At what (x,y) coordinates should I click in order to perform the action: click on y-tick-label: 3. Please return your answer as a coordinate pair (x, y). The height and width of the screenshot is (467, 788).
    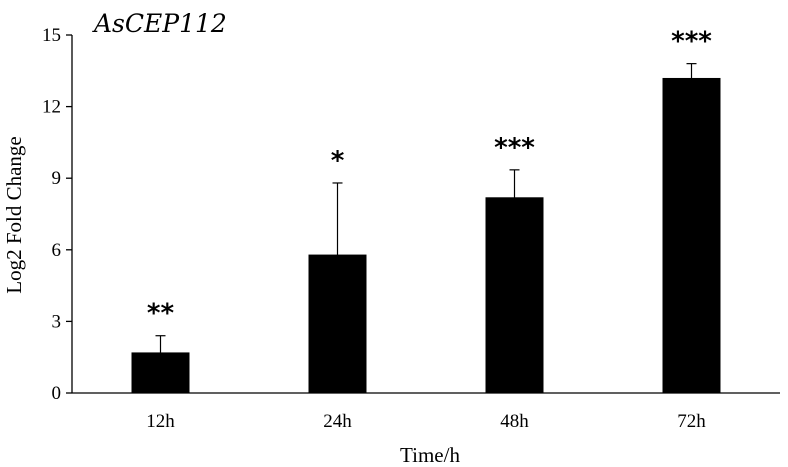
    Looking at the image, I should click on (57, 321).